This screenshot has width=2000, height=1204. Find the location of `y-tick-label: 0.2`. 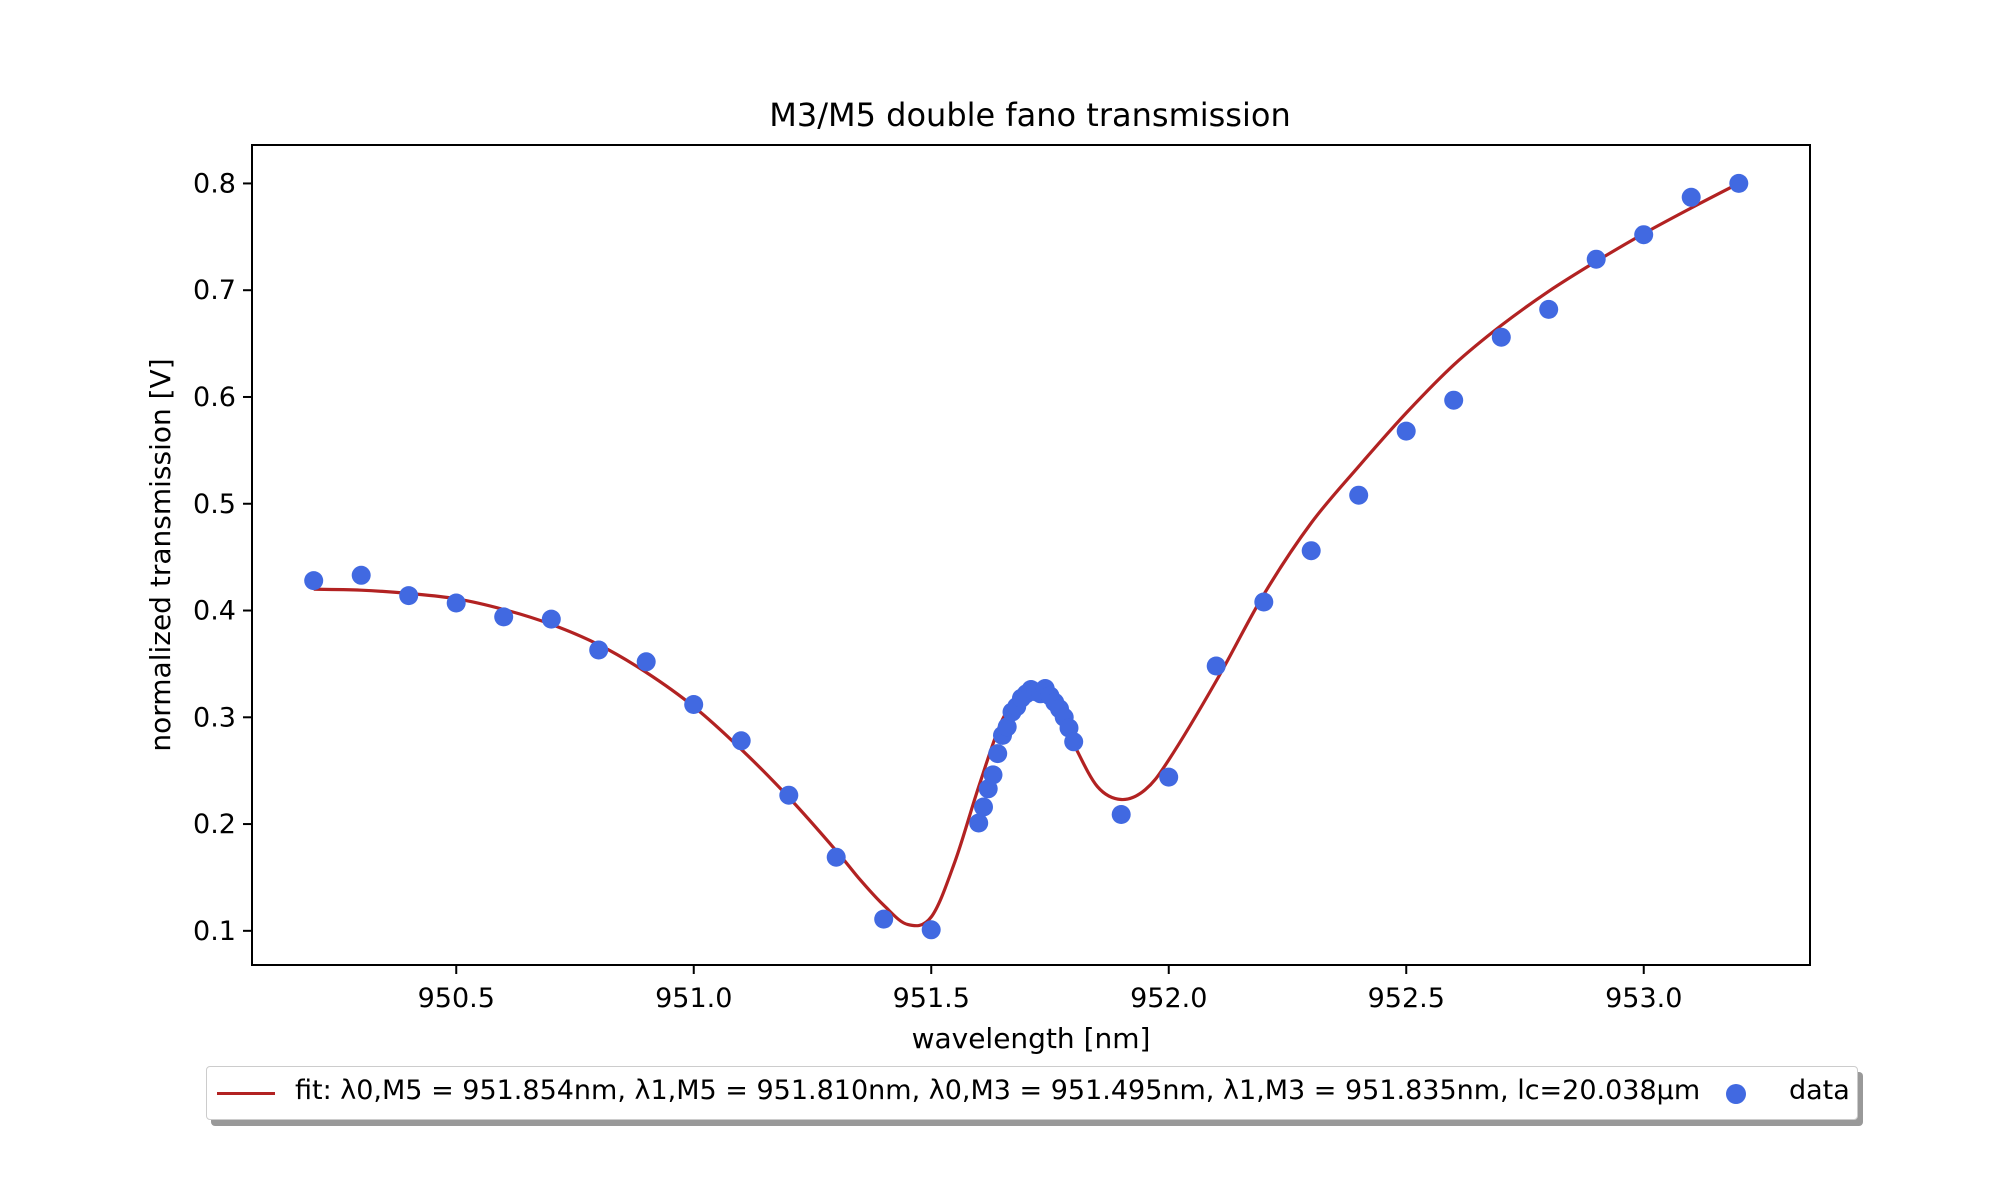

y-tick-label: 0.2 is located at coordinates (214, 824).